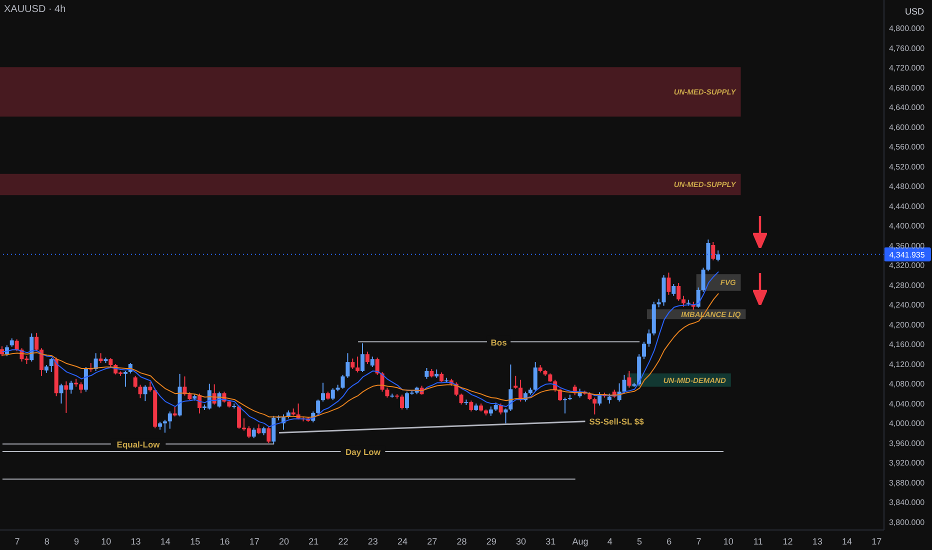 This screenshot has width=932, height=550. What do you see at coordinates (47, 541) in the screenshot?
I see `x-tick-label: 8` at bounding box center [47, 541].